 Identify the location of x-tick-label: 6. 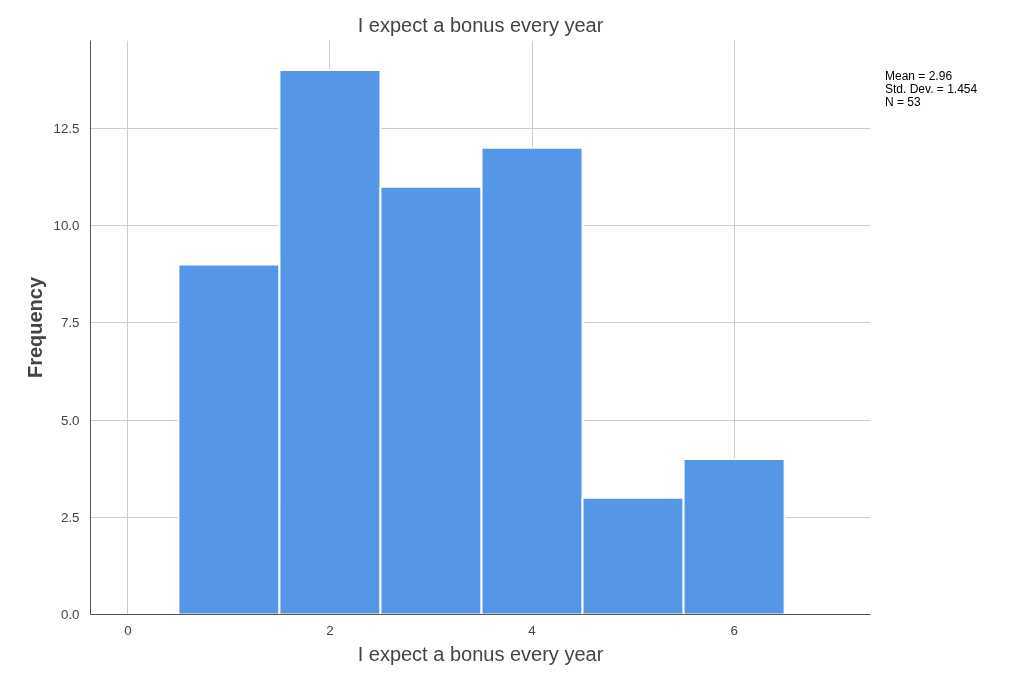
(734, 630).